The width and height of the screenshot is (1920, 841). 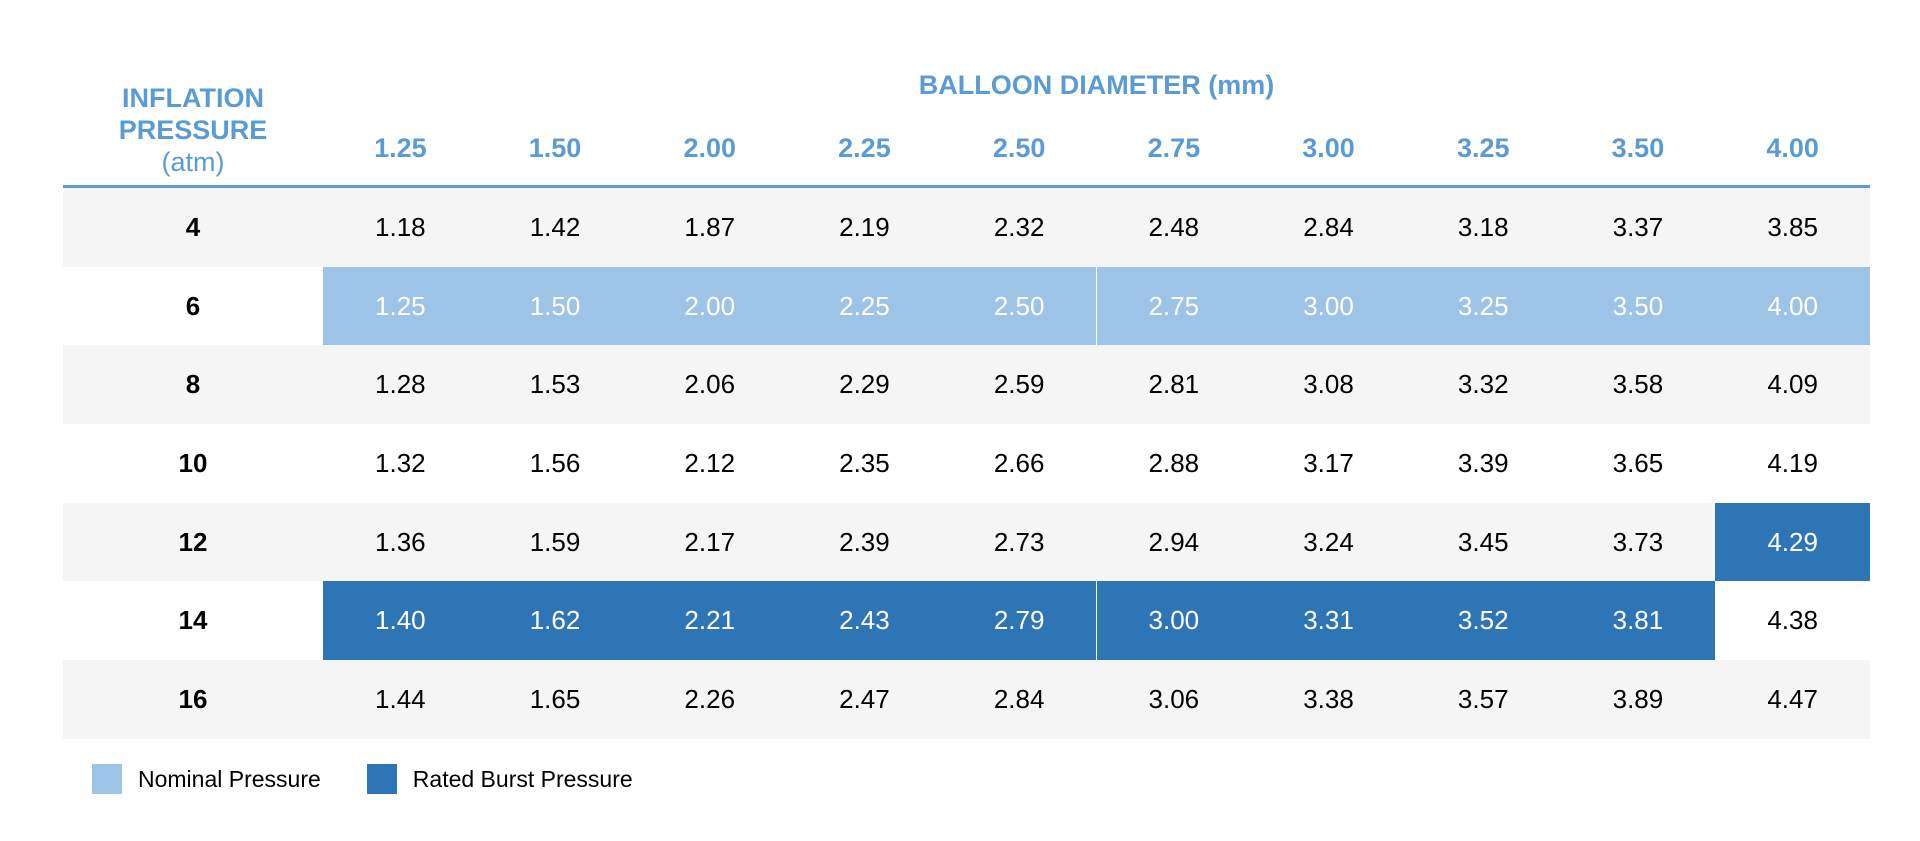 I want to click on nominal-pressure-swatch, so click(x=107, y=779).